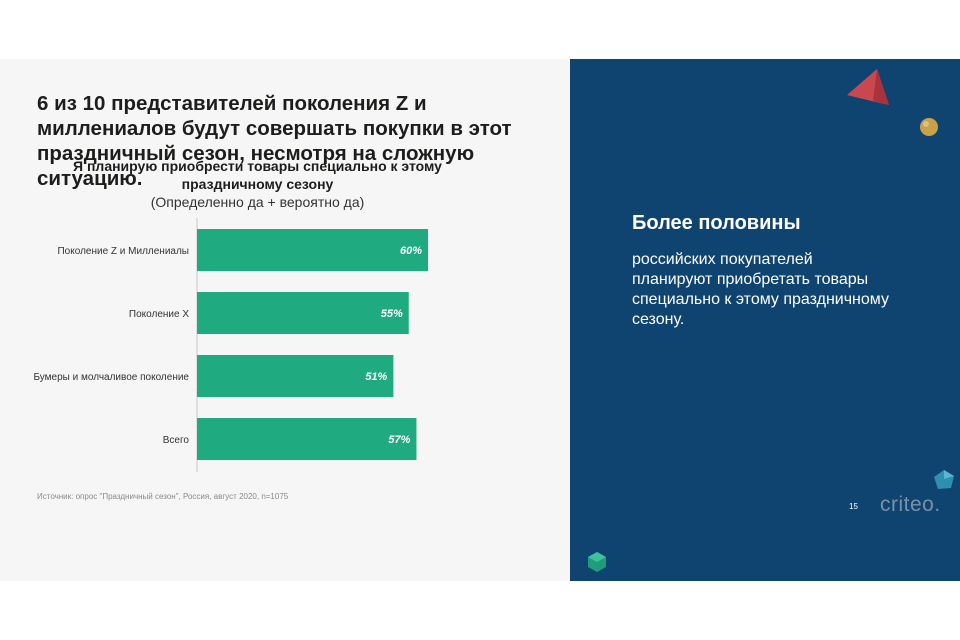 This screenshot has height=640, width=960. What do you see at coordinates (716, 223) in the screenshot?
I see `callout-title: Более половины` at bounding box center [716, 223].